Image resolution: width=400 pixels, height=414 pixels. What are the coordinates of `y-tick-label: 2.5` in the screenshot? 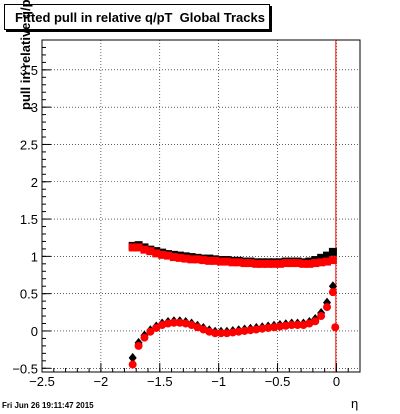 It's located at (29, 144).